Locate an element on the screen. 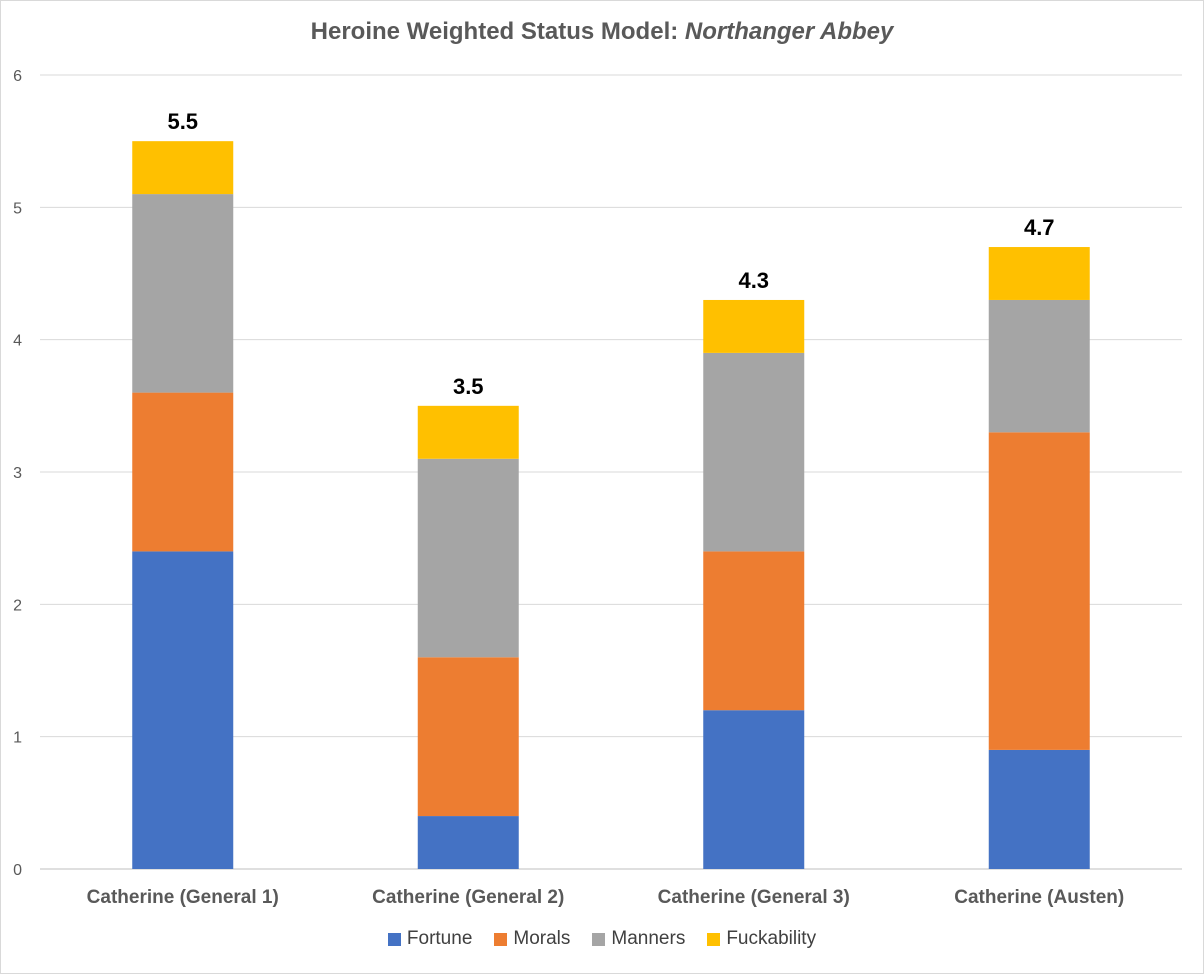 This screenshot has height=974, width=1204. legend: Fortune Morals Manners Fuckability is located at coordinates (602, 939).